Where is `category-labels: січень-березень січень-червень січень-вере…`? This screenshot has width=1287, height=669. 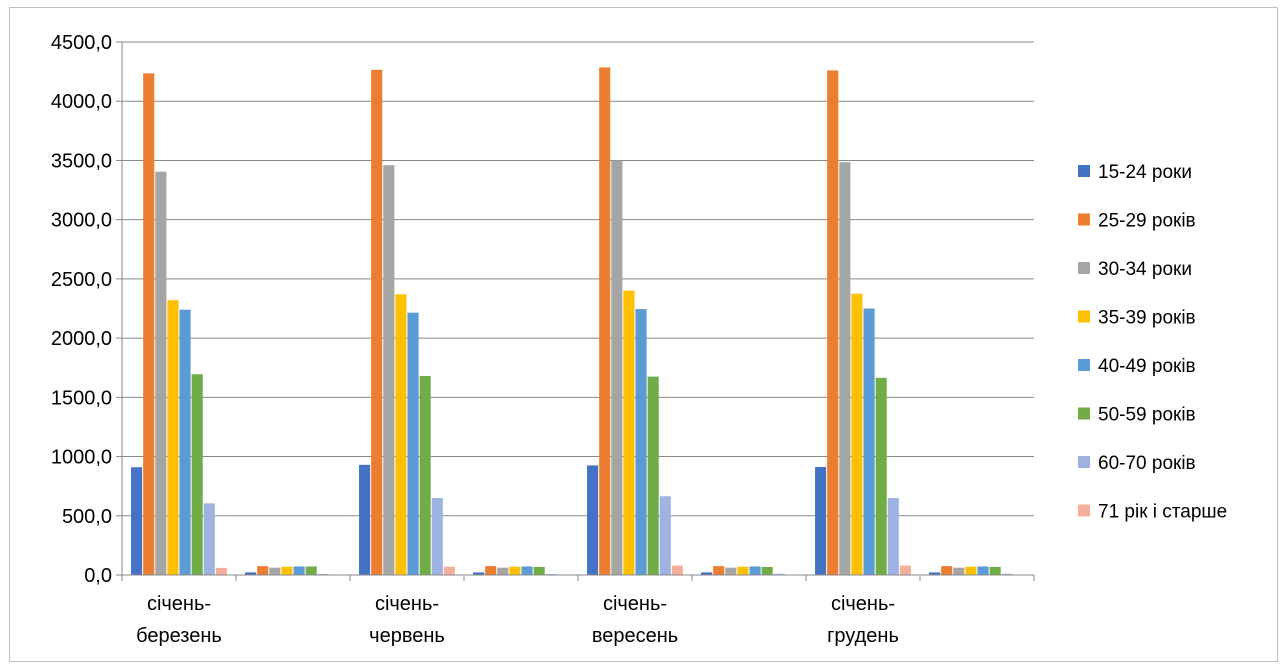 category-labels: січень-березень січень-червень січень-вере… is located at coordinates (517, 620).